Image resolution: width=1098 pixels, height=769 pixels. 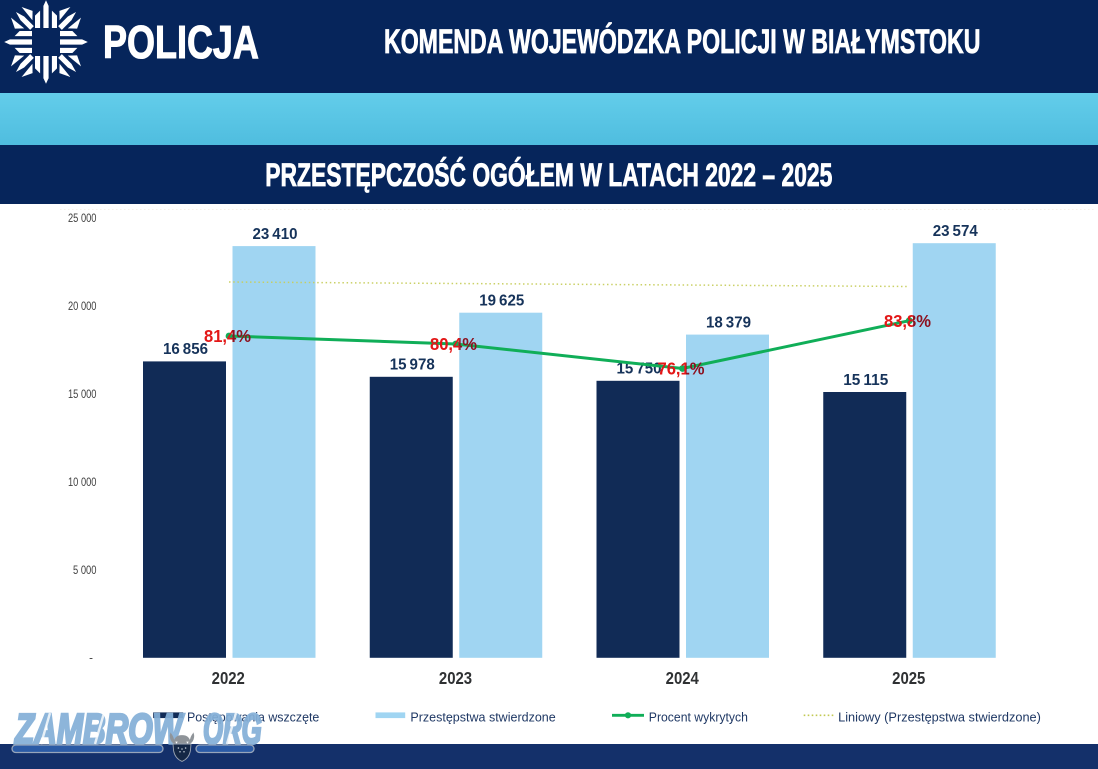 I want to click on svg-text: 83,8%, so click(x=907, y=321).